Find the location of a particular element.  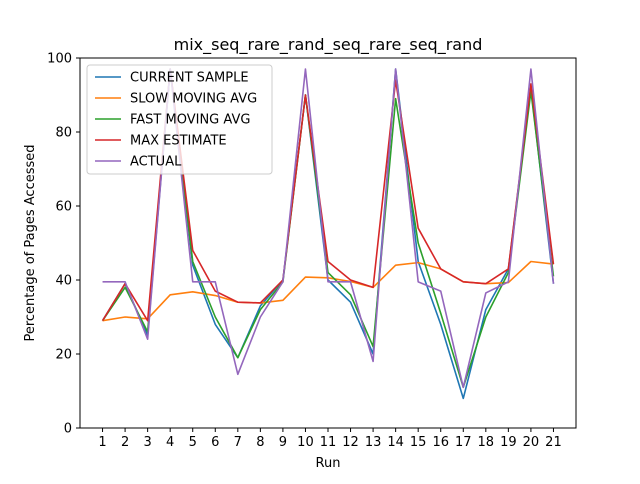

x-axis-label: Run is located at coordinates (328, 463).